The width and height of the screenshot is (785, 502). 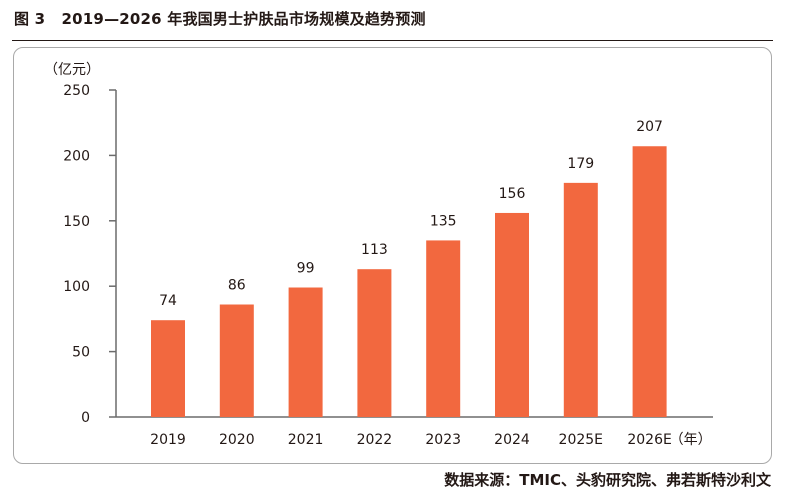 I want to click on y-tick-label-0: 0, so click(x=85, y=418).